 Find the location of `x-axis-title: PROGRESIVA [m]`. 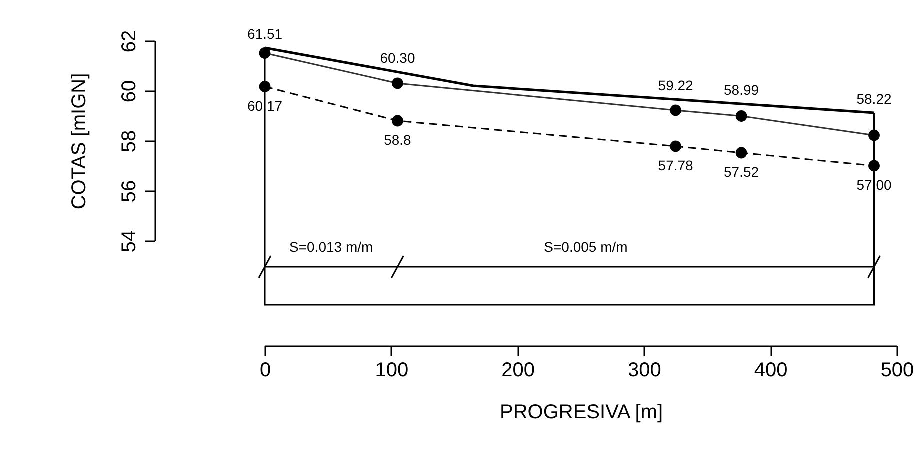

x-axis-title: PROGRESIVA [m] is located at coordinates (581, 413).